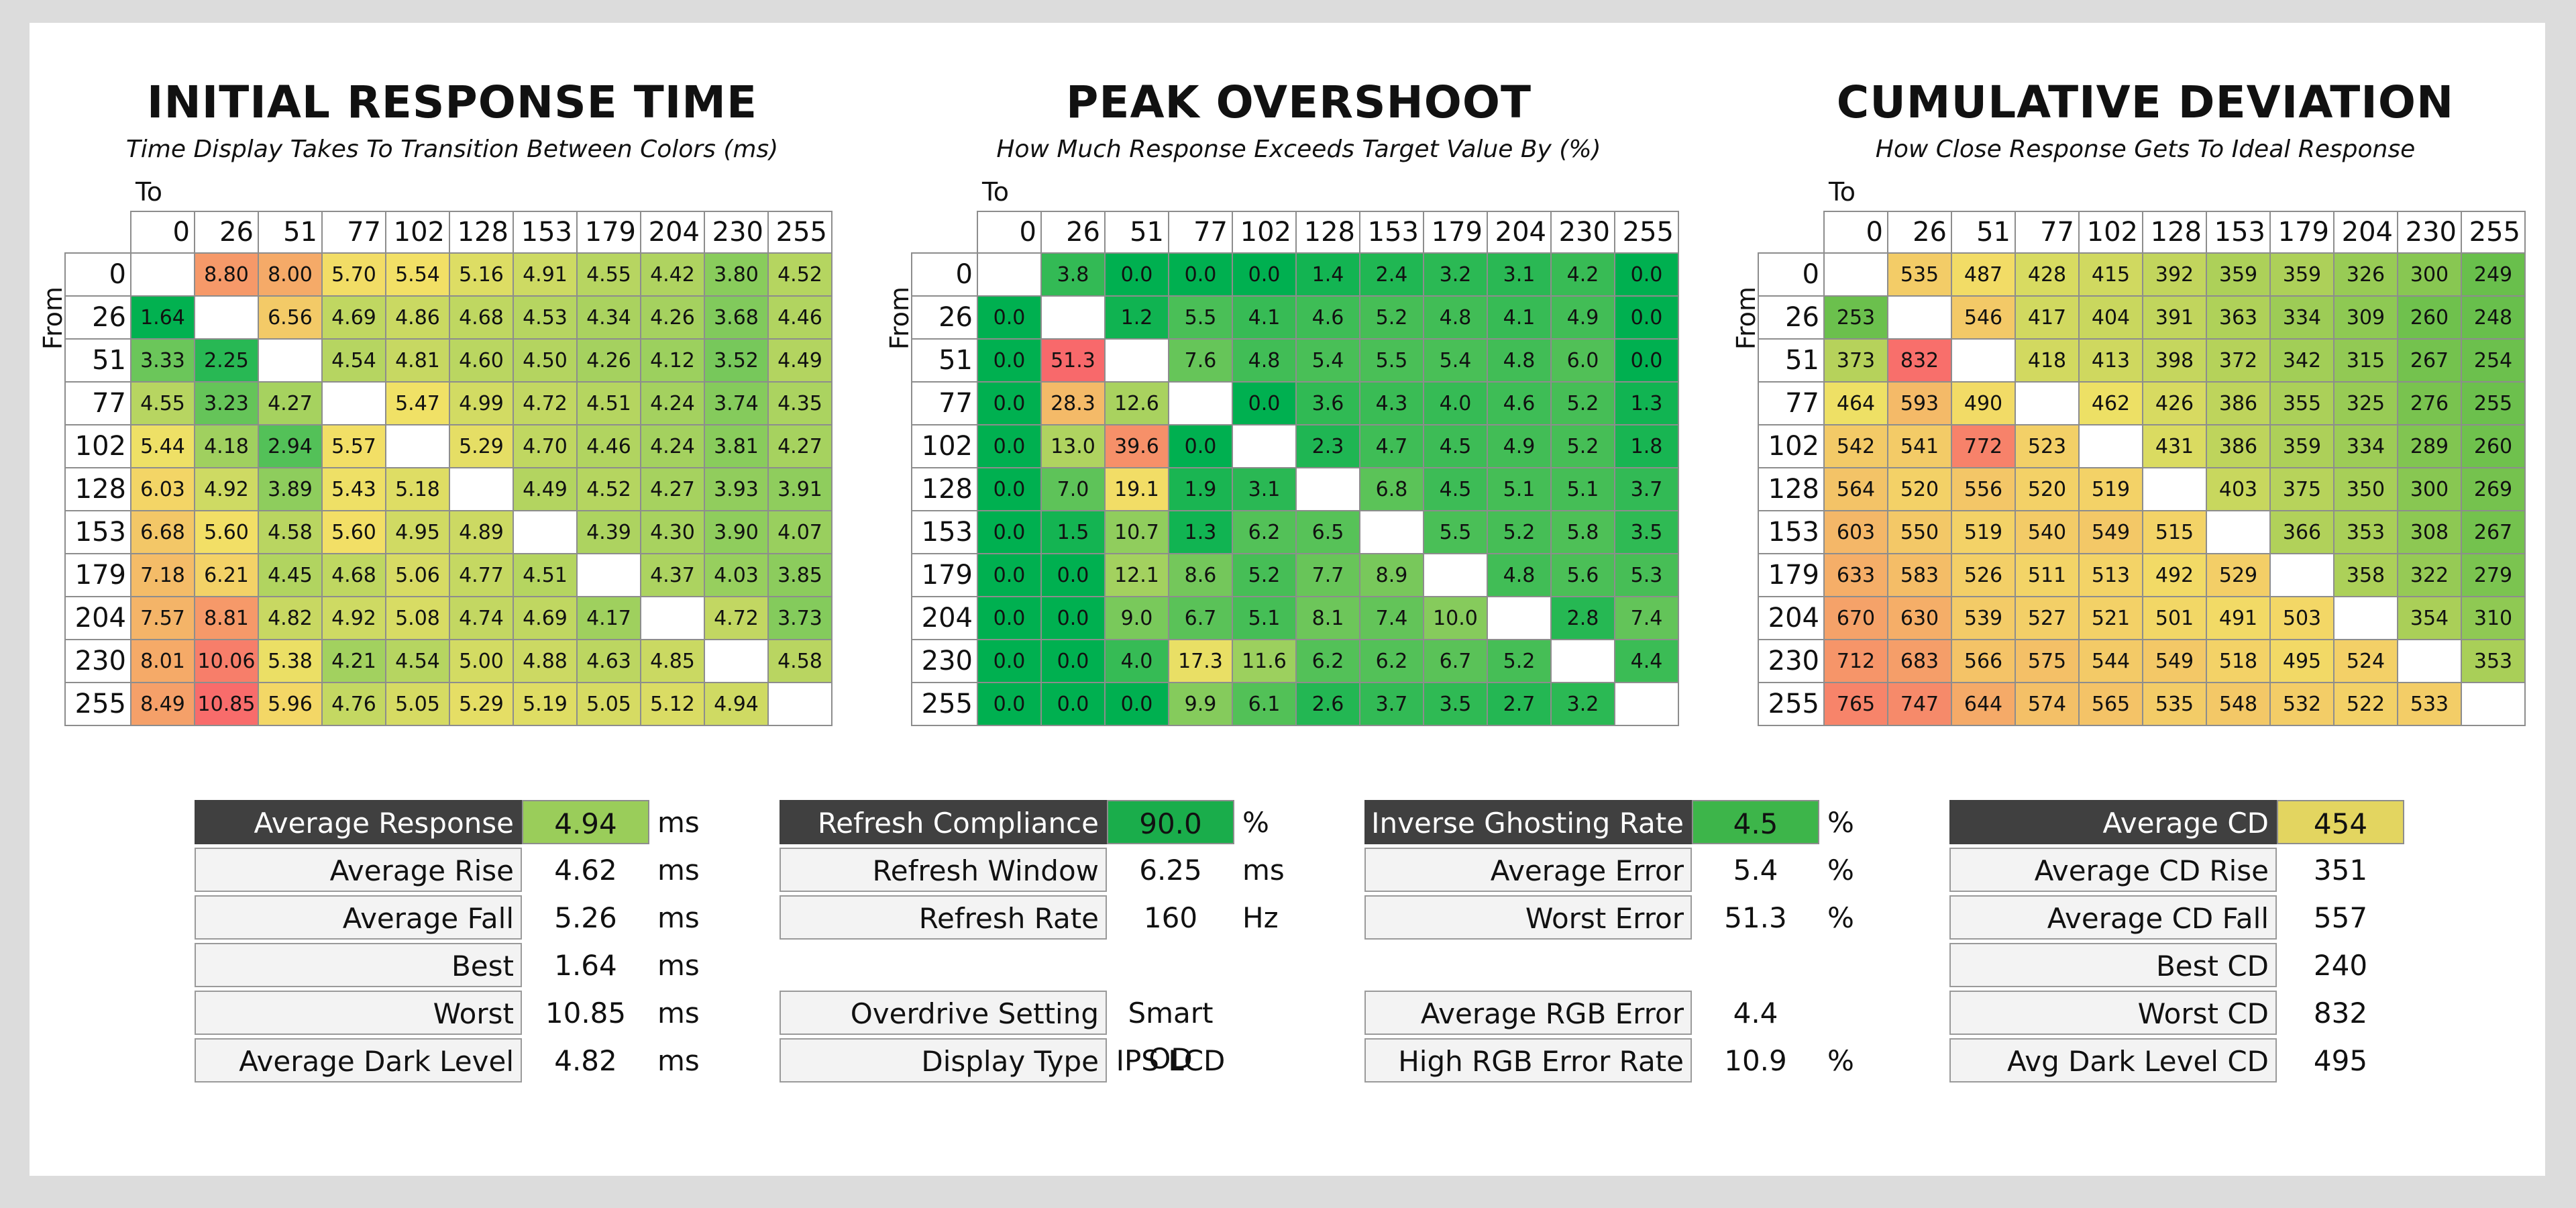  What do you see at coordinates (481, 532) in the screenshot?
I see `heatmap-cell: 4.89` at bounding box center [481, 532].